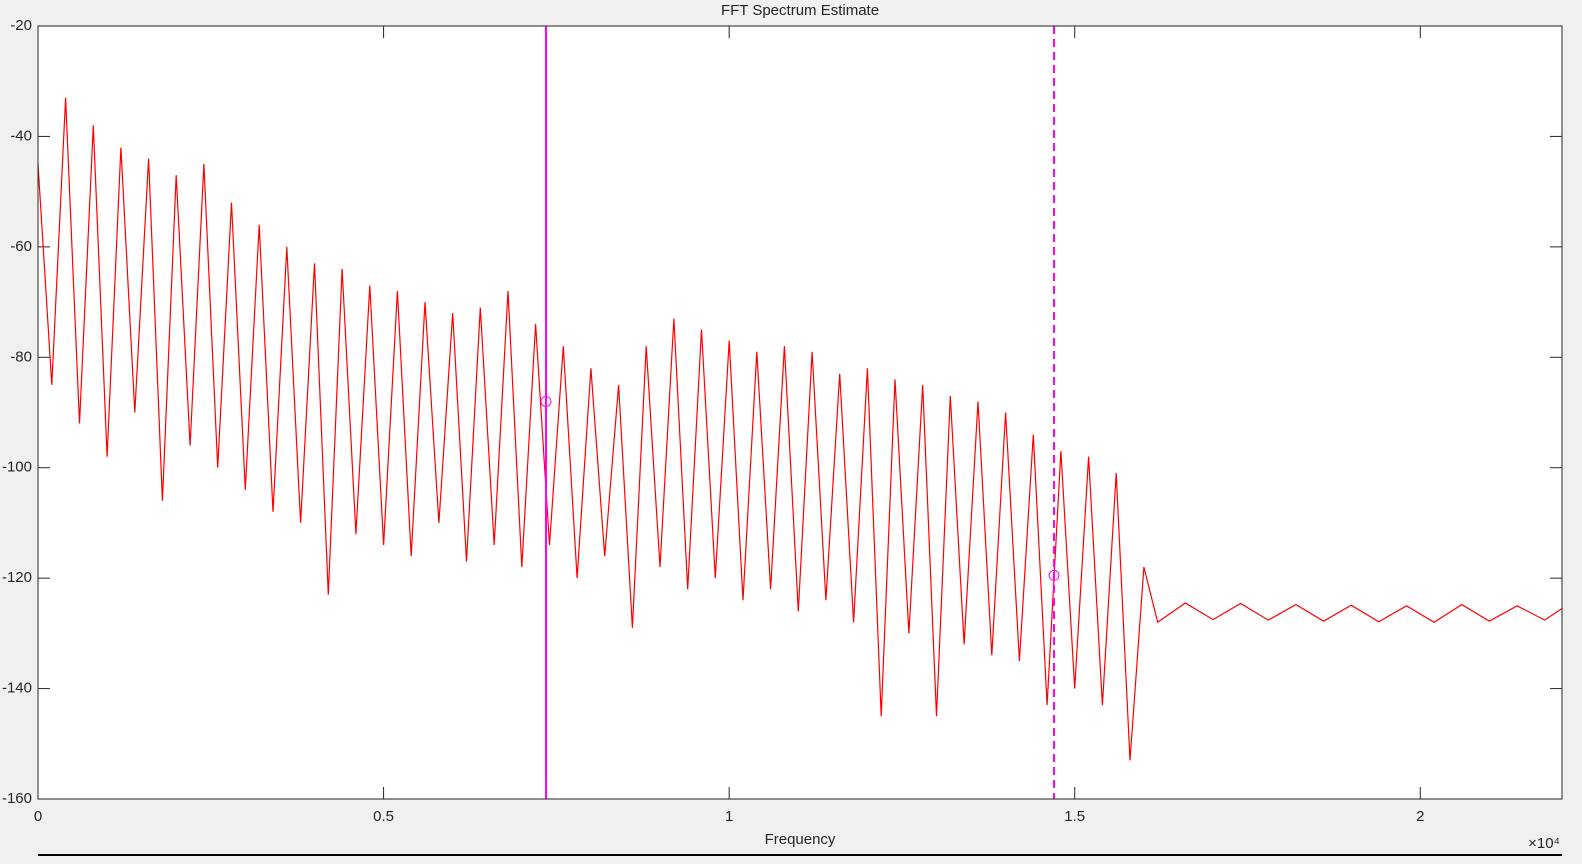 The height and width of the screenshot is (864, 1582). Describe the element at coordinates (21, 25) in the screenshot. I see `y-tick-label: -20` at that location.